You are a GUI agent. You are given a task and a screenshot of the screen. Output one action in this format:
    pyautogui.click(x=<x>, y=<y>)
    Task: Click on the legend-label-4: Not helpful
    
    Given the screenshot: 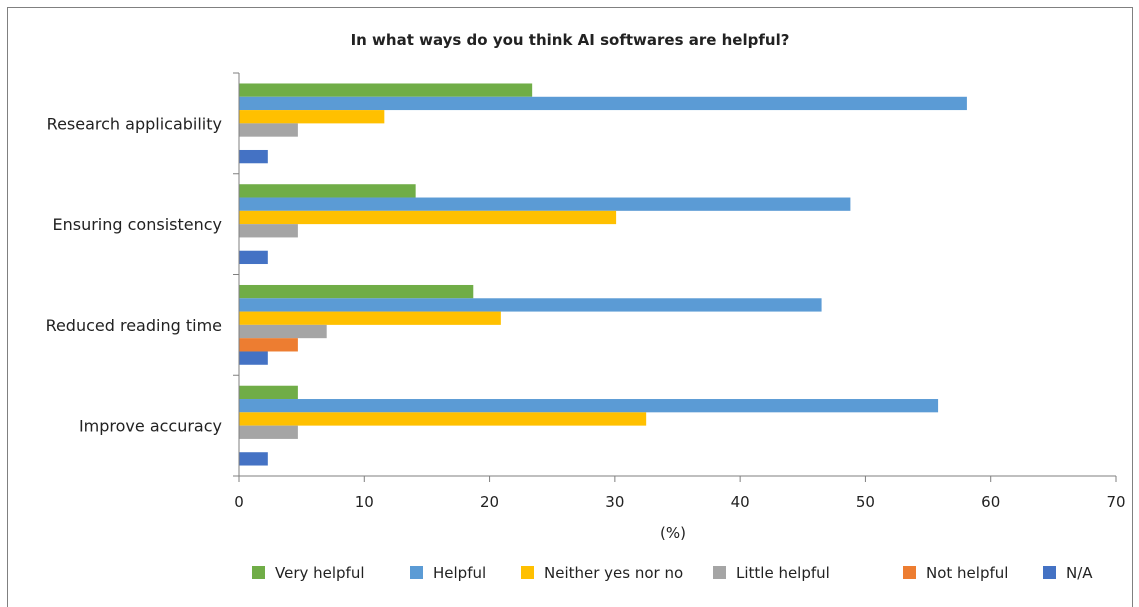 What is the action you would take?
    pyautogui.click(x=967, y=573)
    